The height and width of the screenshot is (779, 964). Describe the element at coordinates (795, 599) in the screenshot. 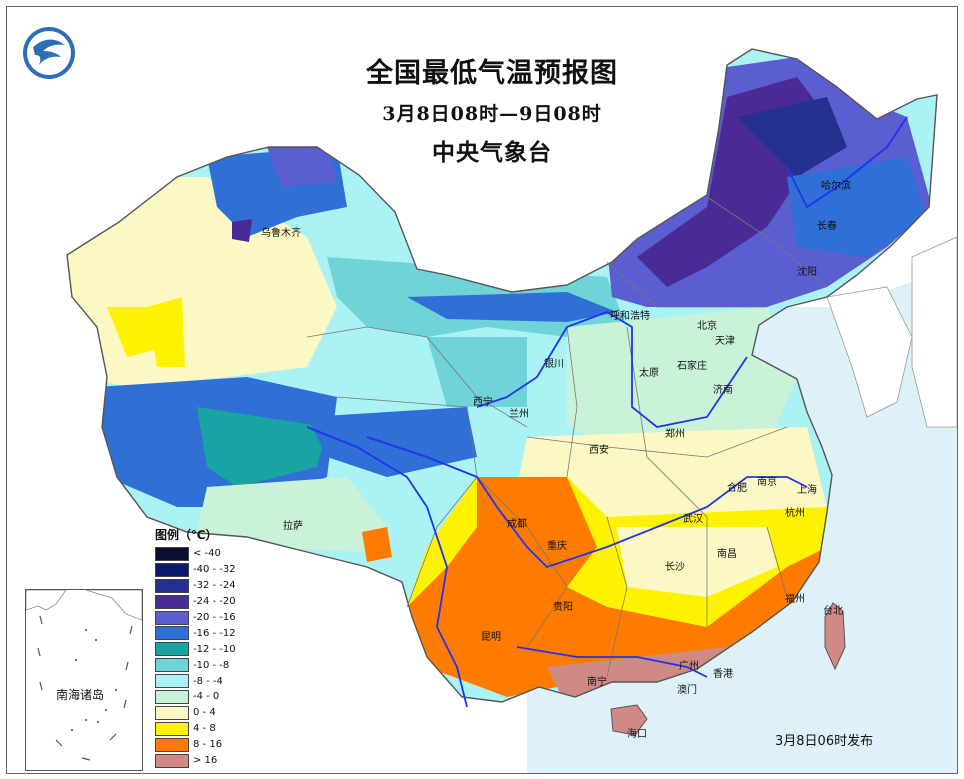

I see `city-label: 福州` at that location.